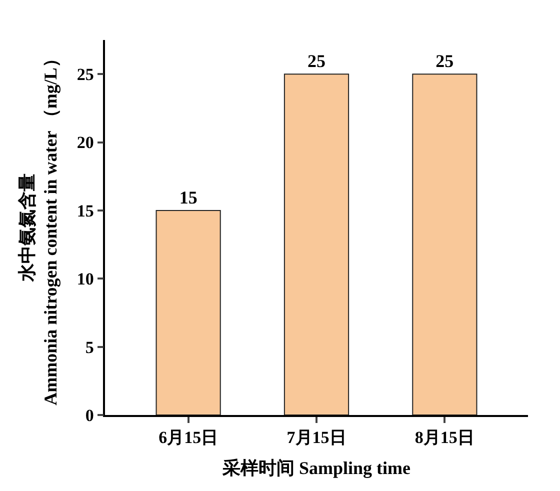 The image size is (560, 491). What do you see at coordinates (85, 210) in the screenshot?
I see `y-tick-label: 15` at bounding box center [85, 210].